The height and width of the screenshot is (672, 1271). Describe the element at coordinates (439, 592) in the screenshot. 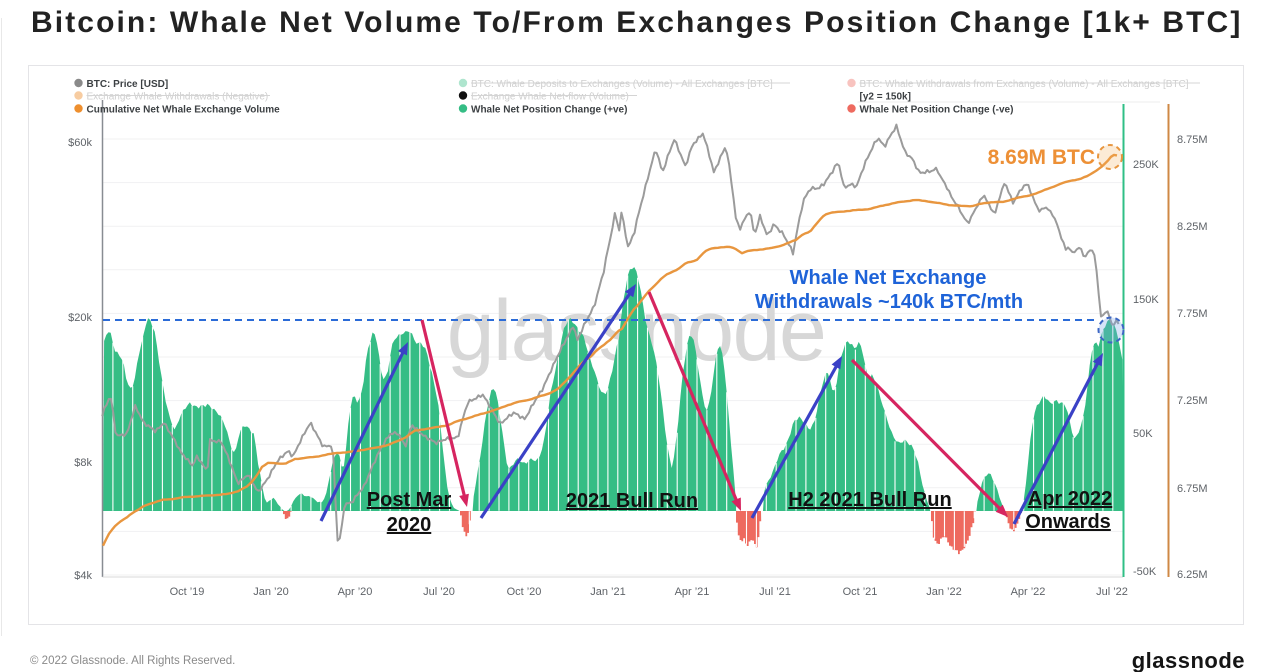

I see `svg-text: Jul ’20` at that location.